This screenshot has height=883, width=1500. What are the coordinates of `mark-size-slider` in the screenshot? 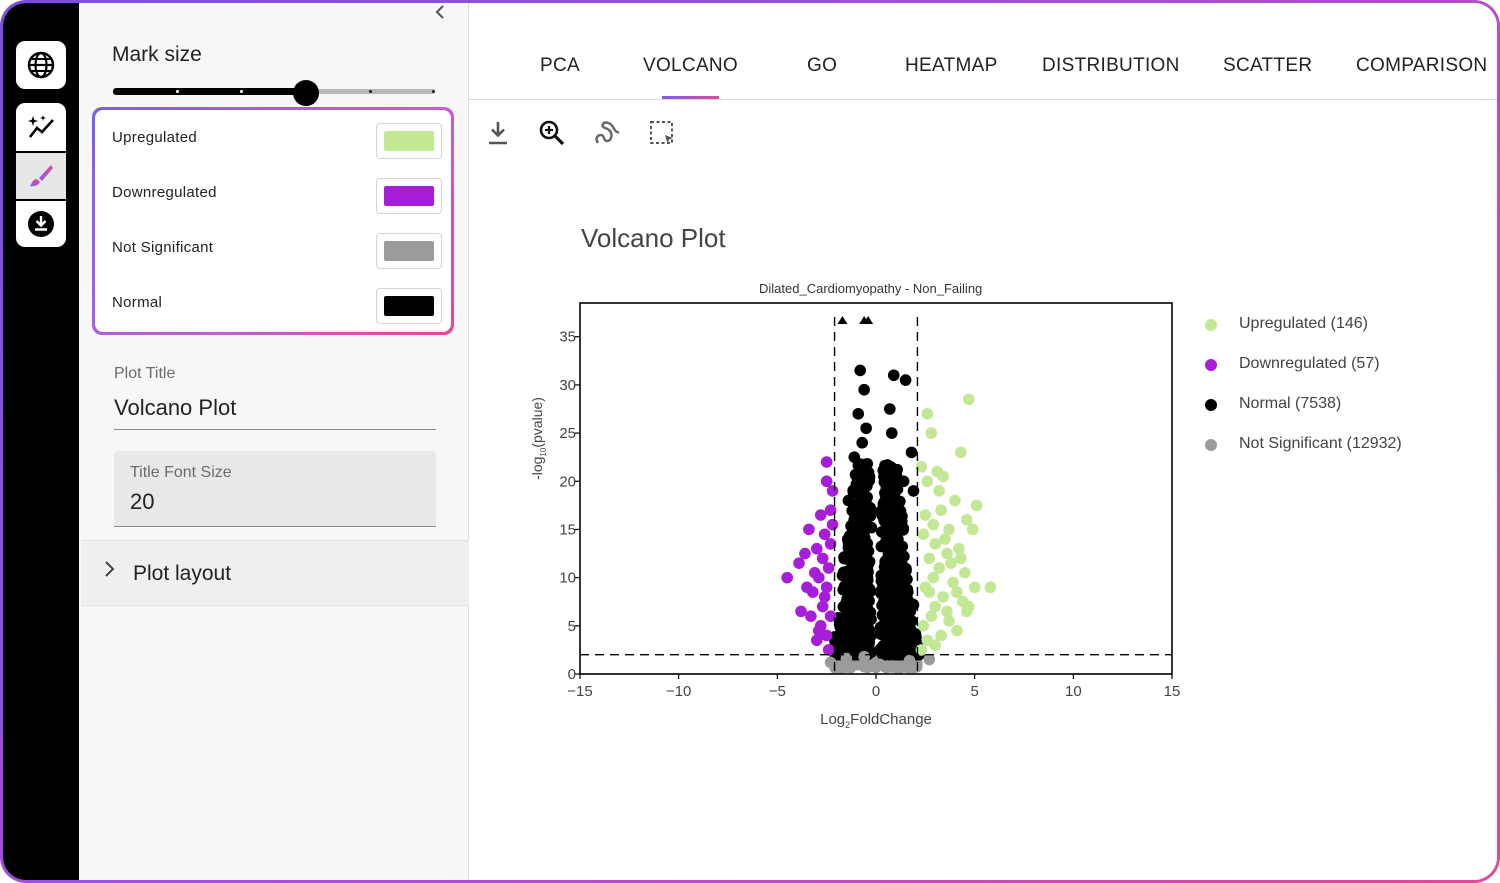 It's located at (274, 93).